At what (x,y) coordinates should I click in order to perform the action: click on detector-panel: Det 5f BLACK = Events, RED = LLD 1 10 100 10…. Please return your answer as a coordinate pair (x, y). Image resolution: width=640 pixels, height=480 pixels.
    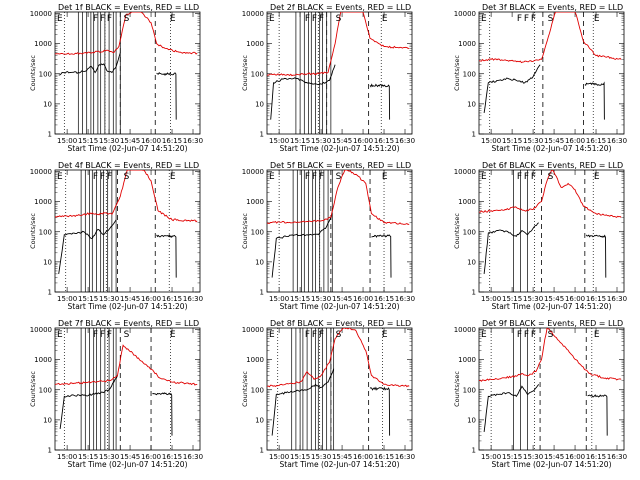
    Looking at the image, I should click on (328, 236).